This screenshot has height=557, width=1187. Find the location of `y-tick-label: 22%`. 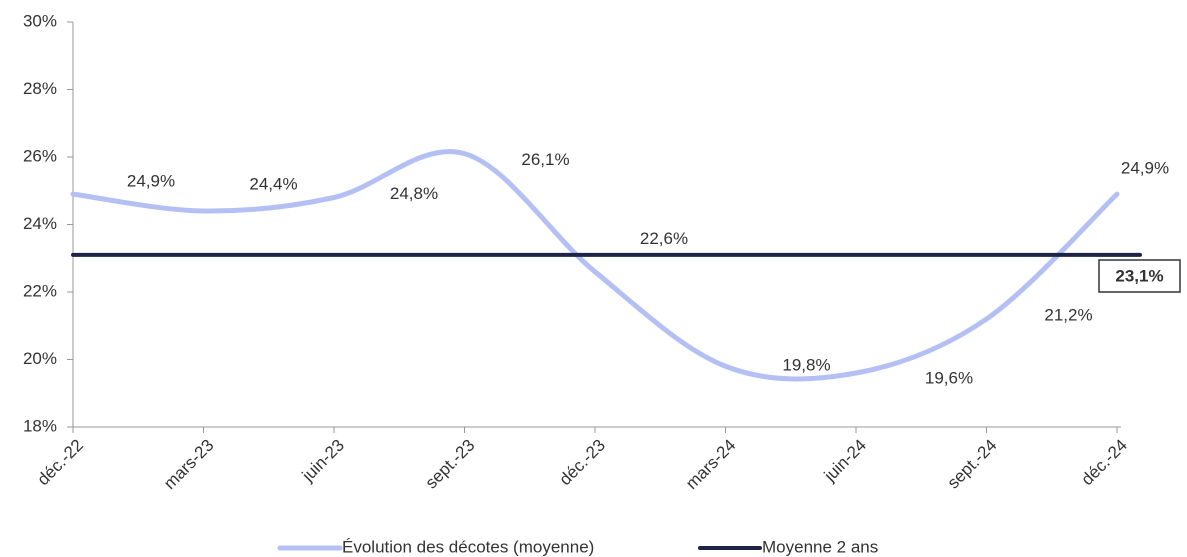

y-tick-label: 22% is located at coordinates (40, 290).